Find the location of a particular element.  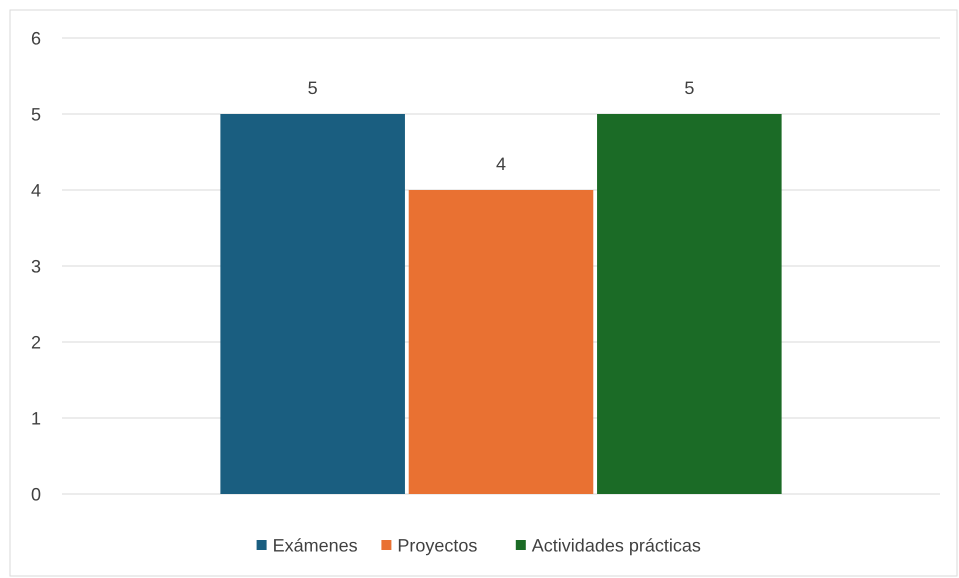

y-tick-label: 2 is located at coordinates (36, 342).